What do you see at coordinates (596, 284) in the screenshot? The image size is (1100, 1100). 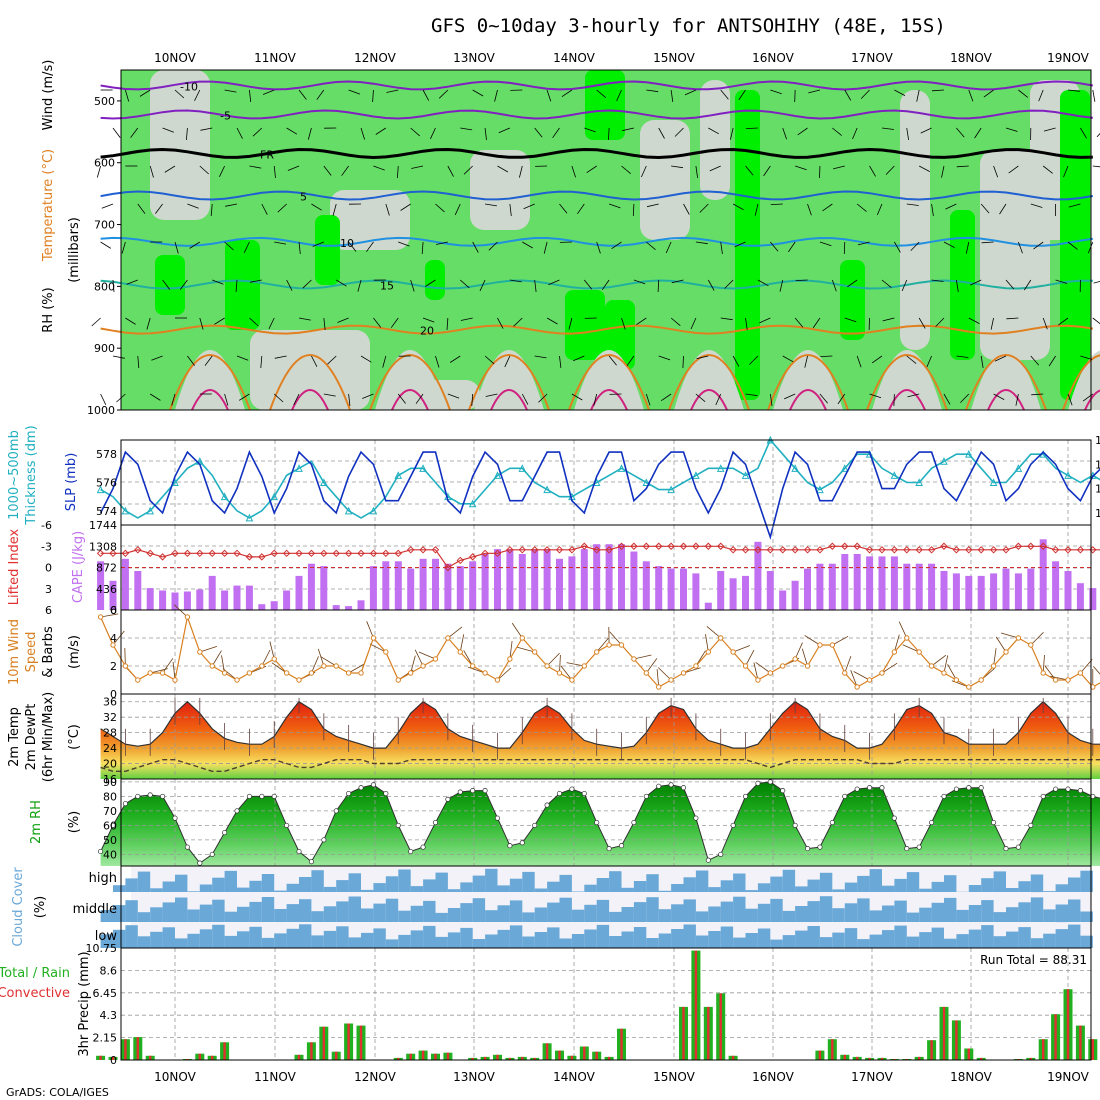 I see `isotherm-line` at bounding box center [596, 284].